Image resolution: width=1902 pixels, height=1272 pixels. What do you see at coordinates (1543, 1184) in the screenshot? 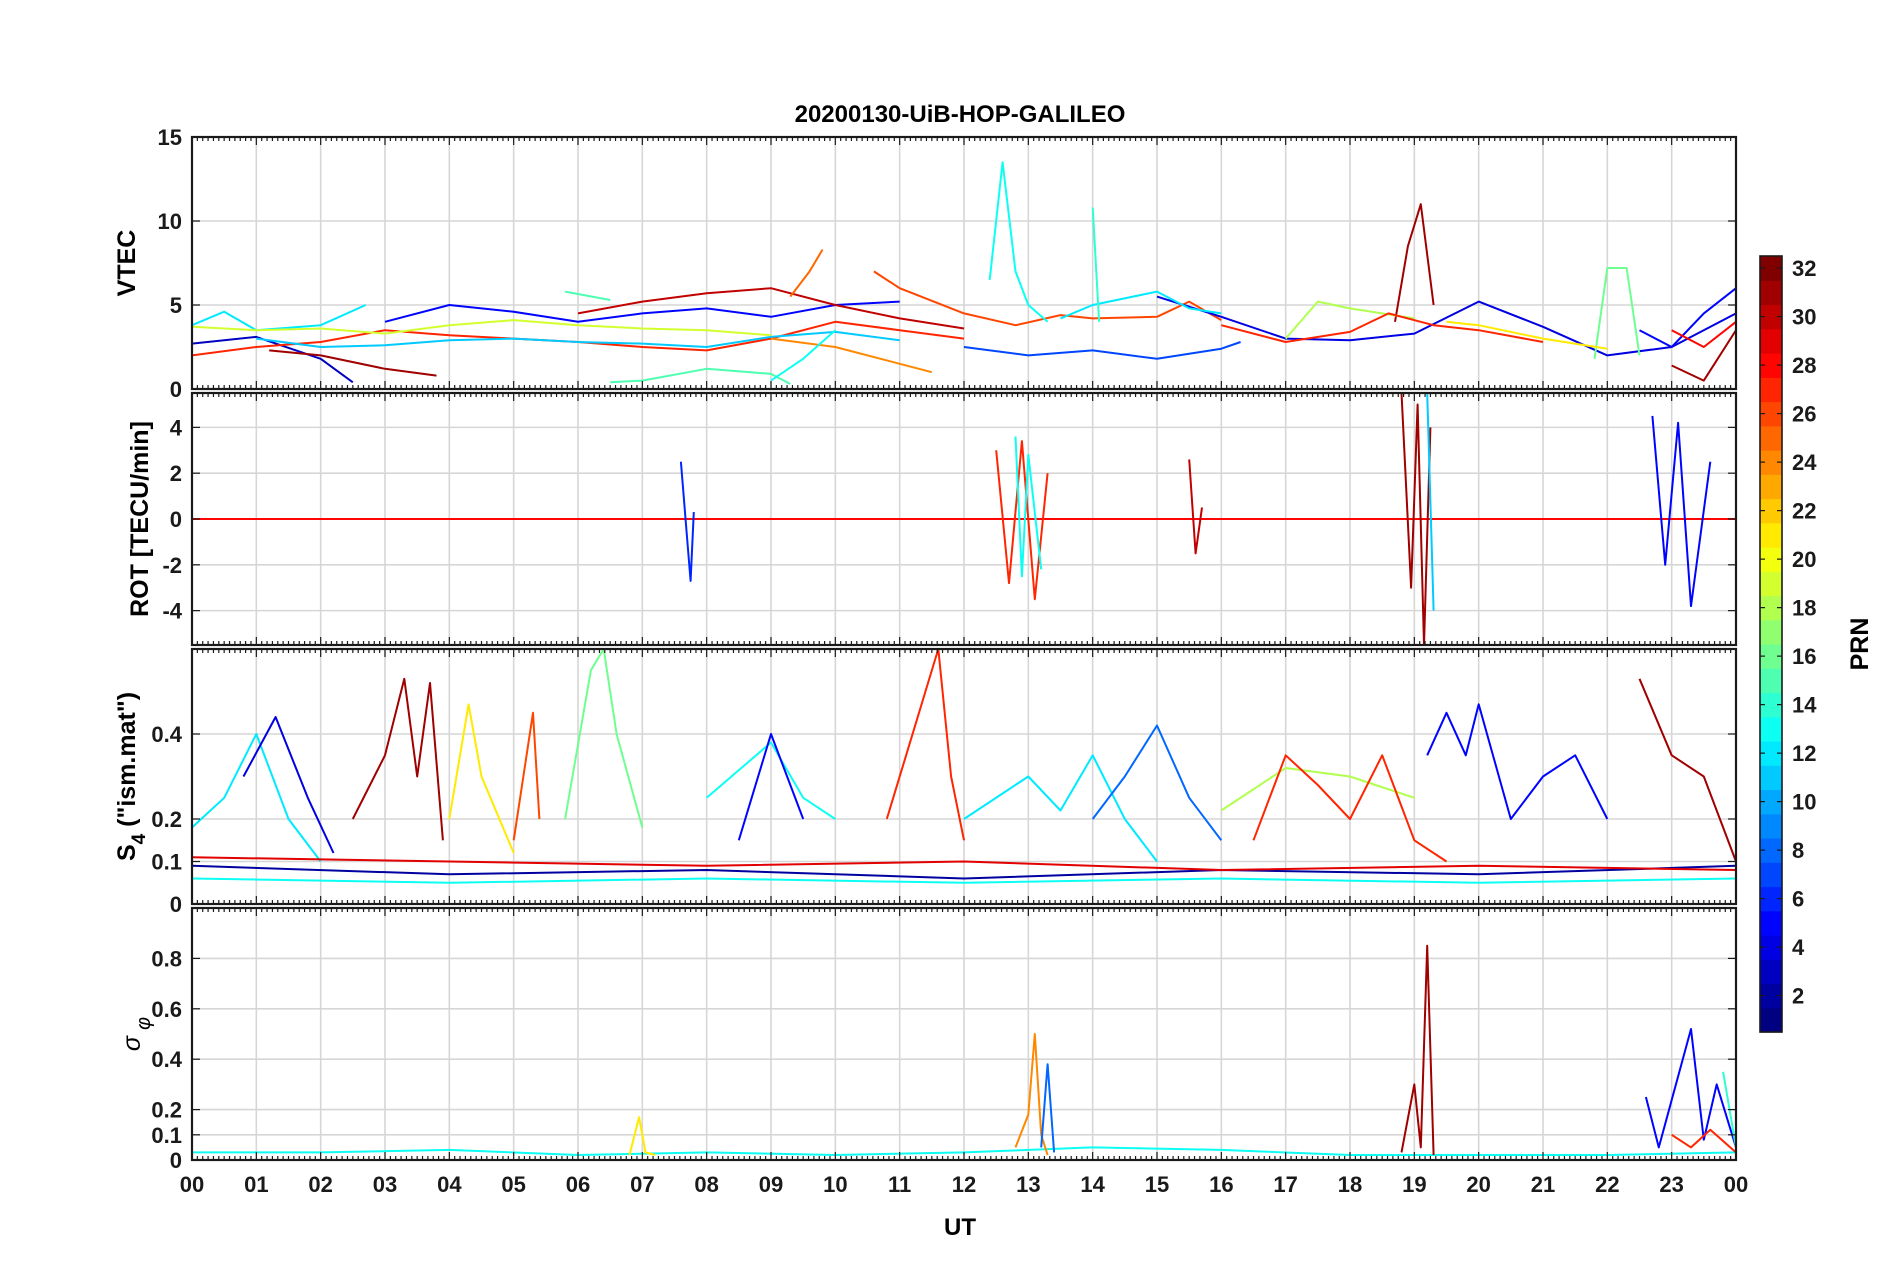
I see `x-tick-label: 21` at bounding box center [1543, 1184].